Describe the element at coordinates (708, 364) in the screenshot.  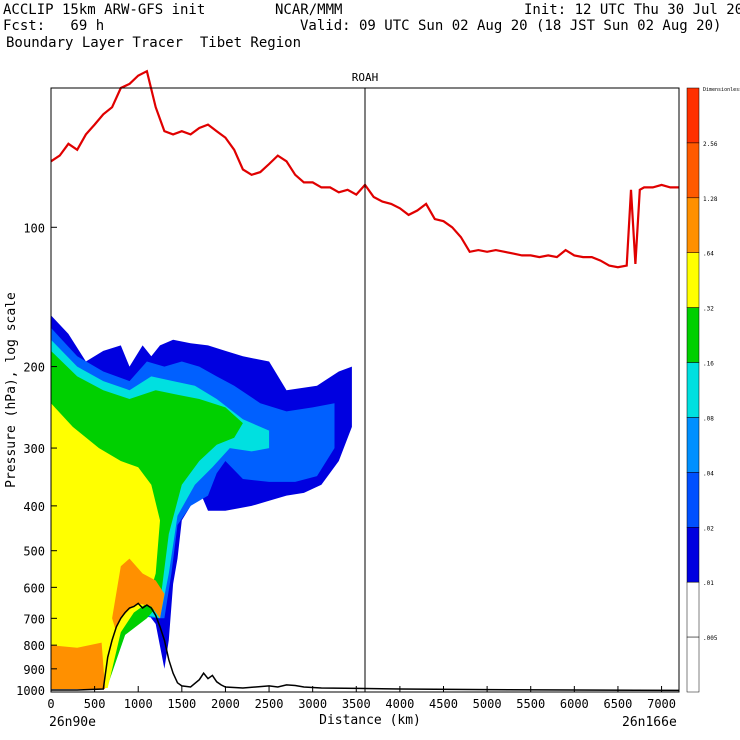
I see `colorbar-label: .16` at that location.